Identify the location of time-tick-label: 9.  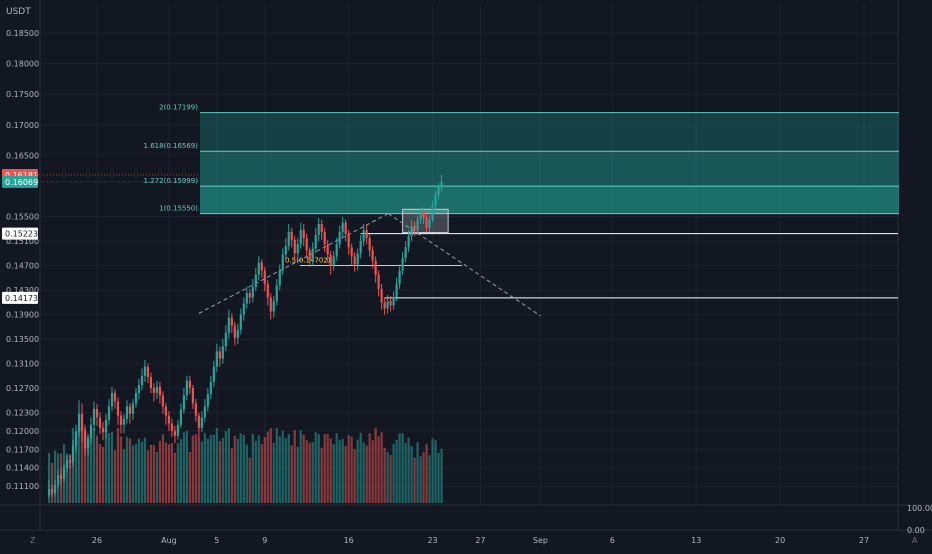
(264, 540).